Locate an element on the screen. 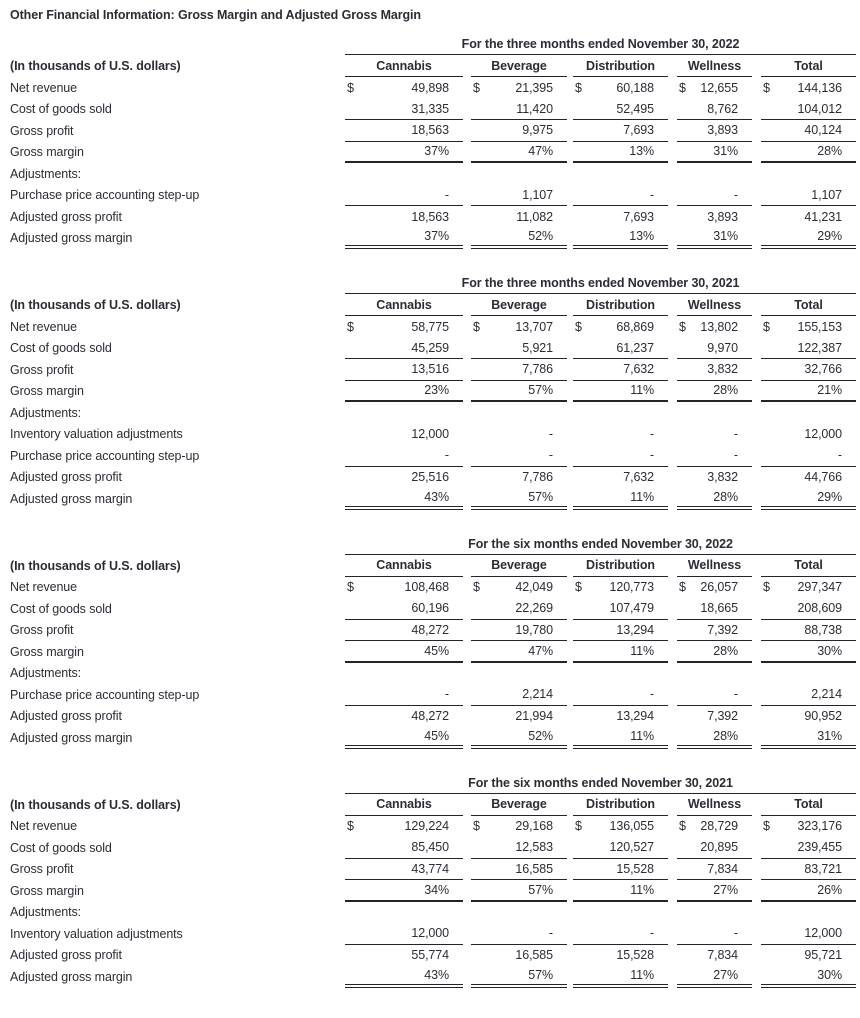  row-label: Gross profit is located at coordinates (42, 130).